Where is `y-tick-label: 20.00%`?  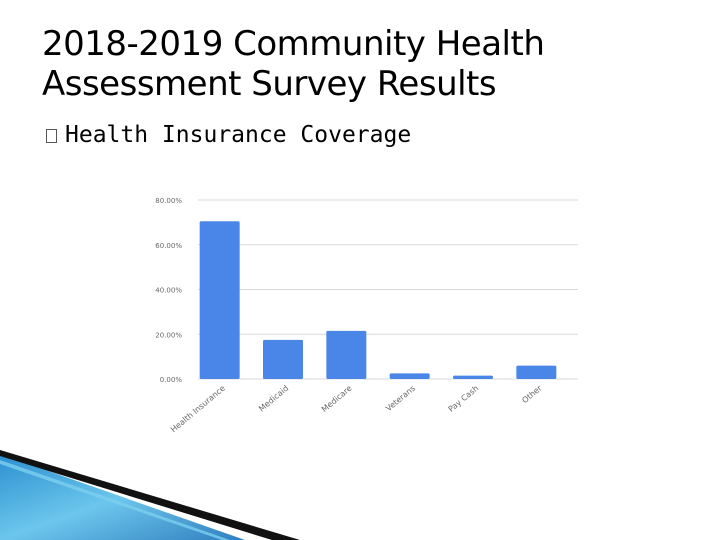
y-tick-label: 20.00% is located at coordinates (168, 335).